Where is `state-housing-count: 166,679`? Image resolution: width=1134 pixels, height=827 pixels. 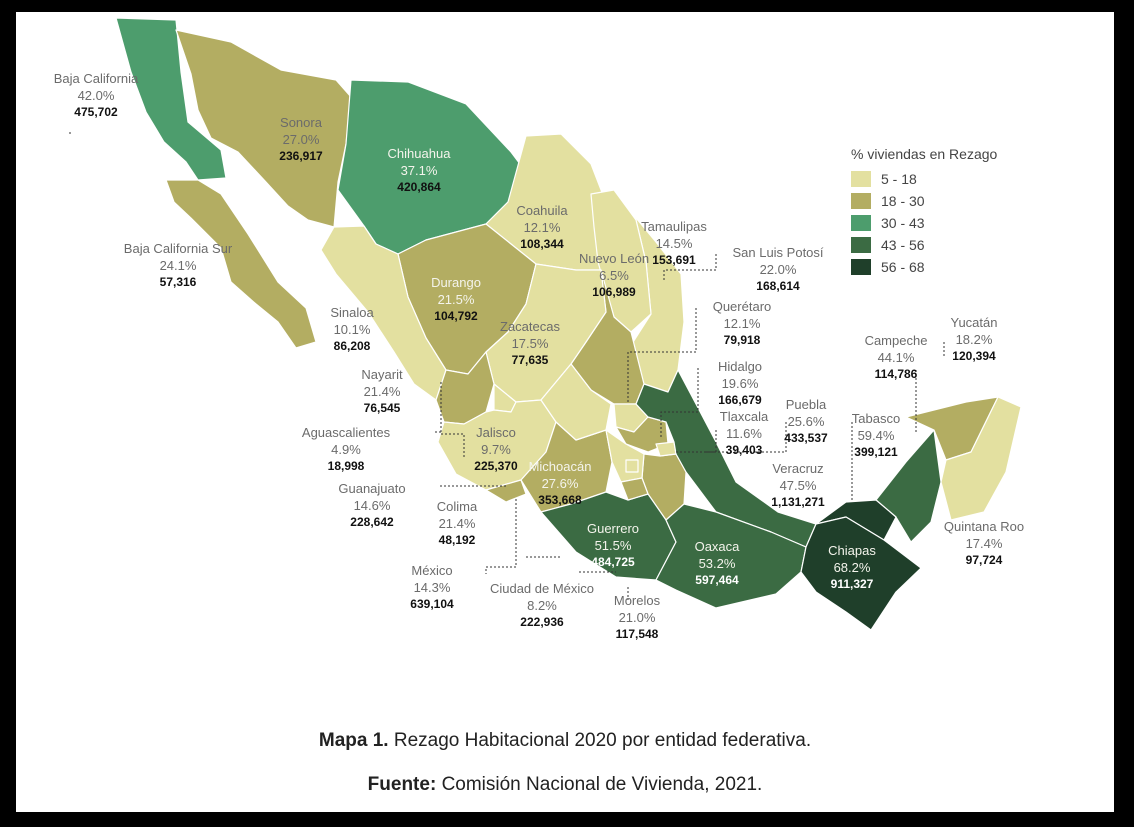
state-housing-count: 166,679 is located at coordinates (740, 400).